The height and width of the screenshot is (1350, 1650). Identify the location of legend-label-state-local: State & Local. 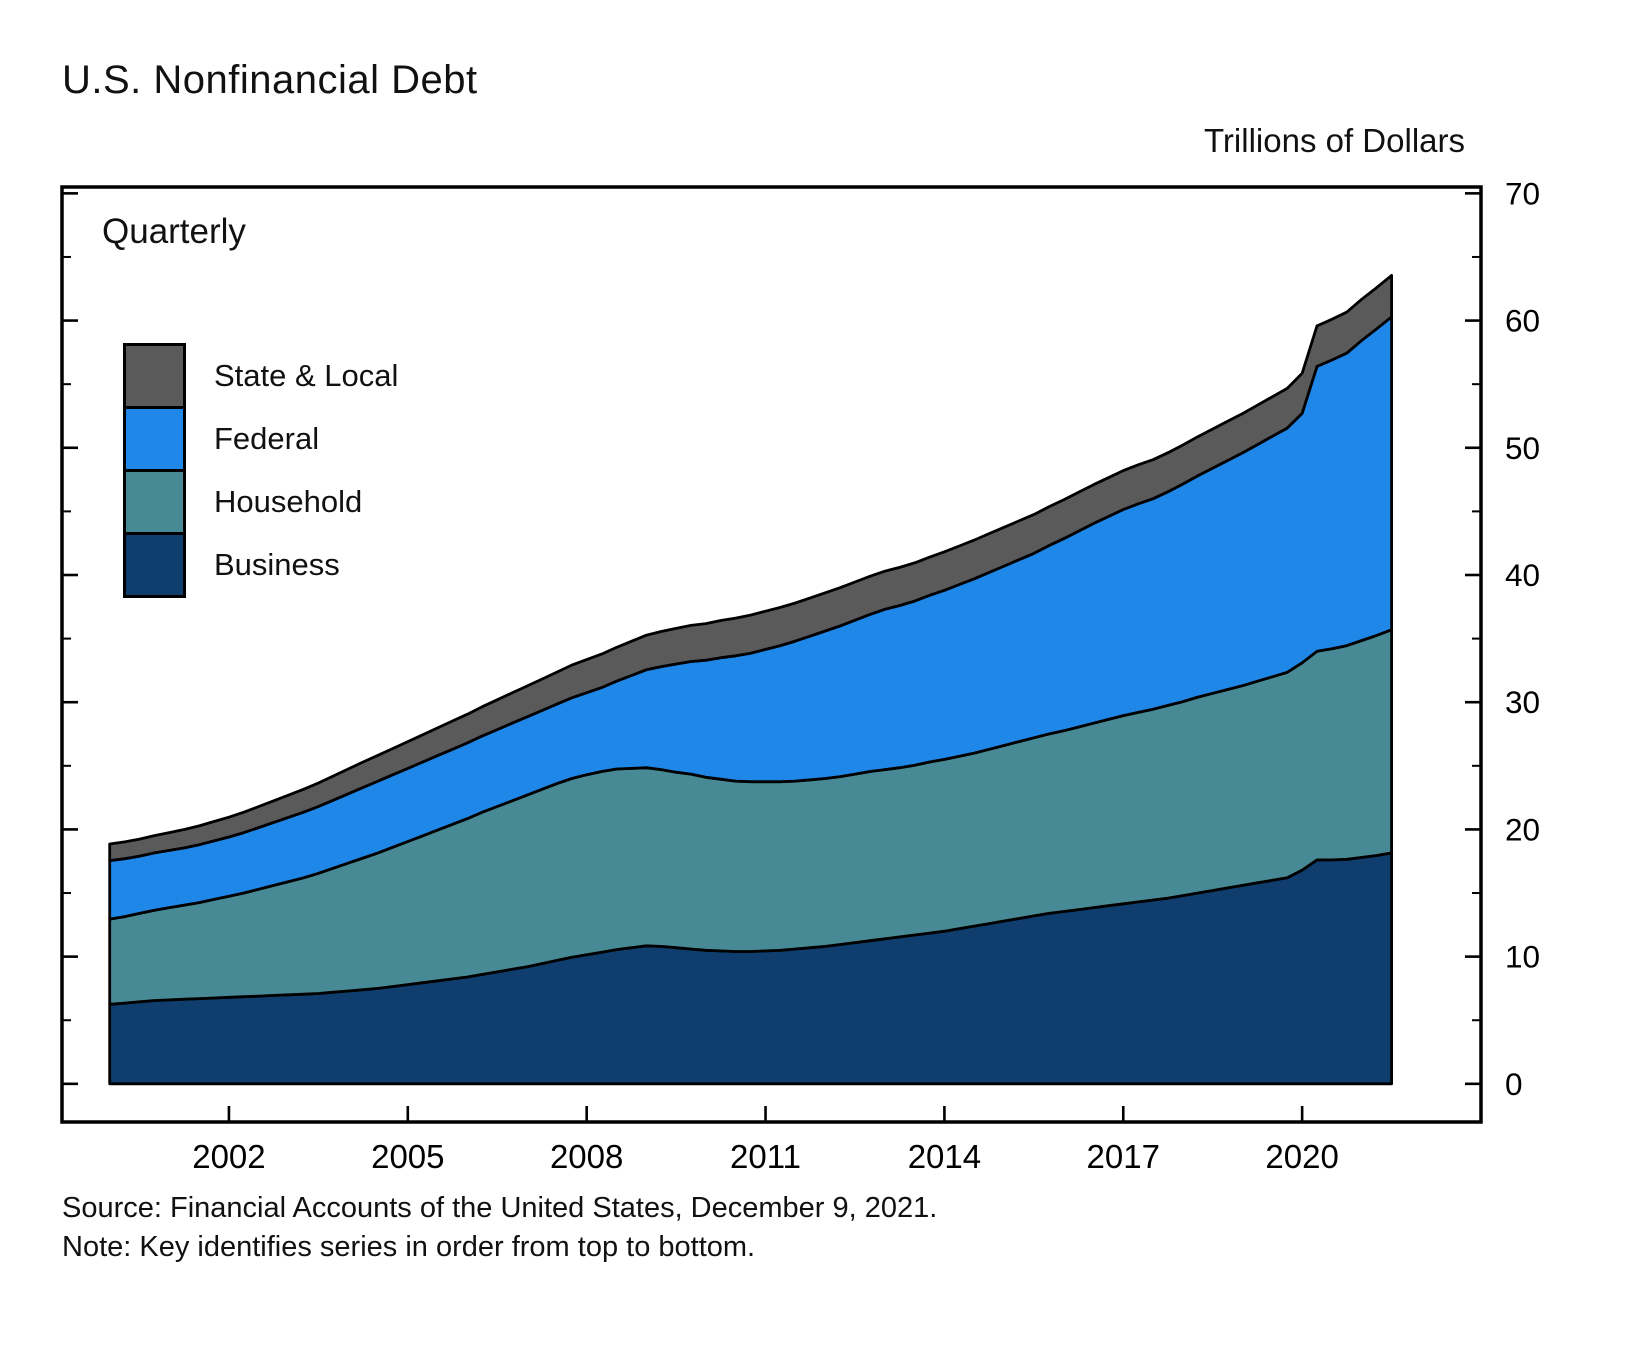
(306, 375).